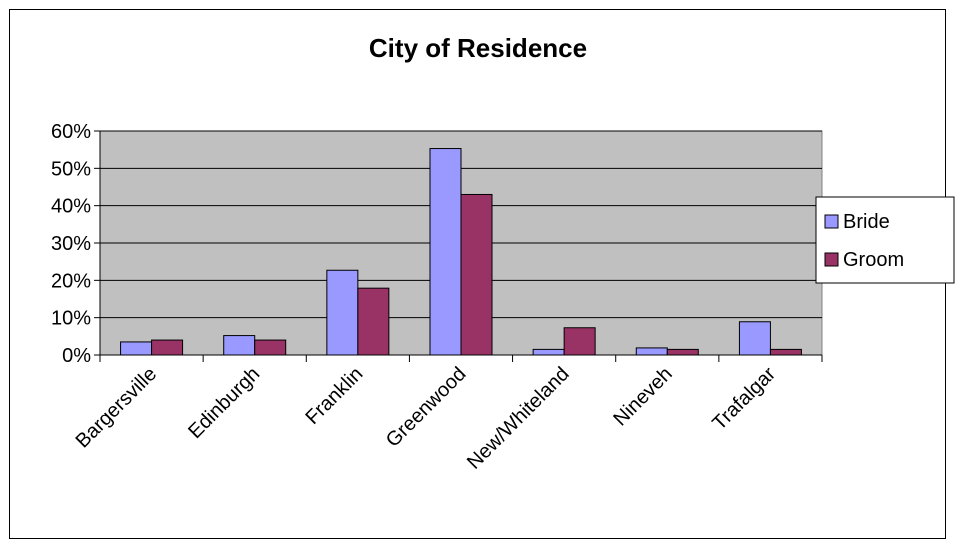 This screenshot has width=956, height=548. I want to click on y-tick-label: 0%, so click(76, 356).